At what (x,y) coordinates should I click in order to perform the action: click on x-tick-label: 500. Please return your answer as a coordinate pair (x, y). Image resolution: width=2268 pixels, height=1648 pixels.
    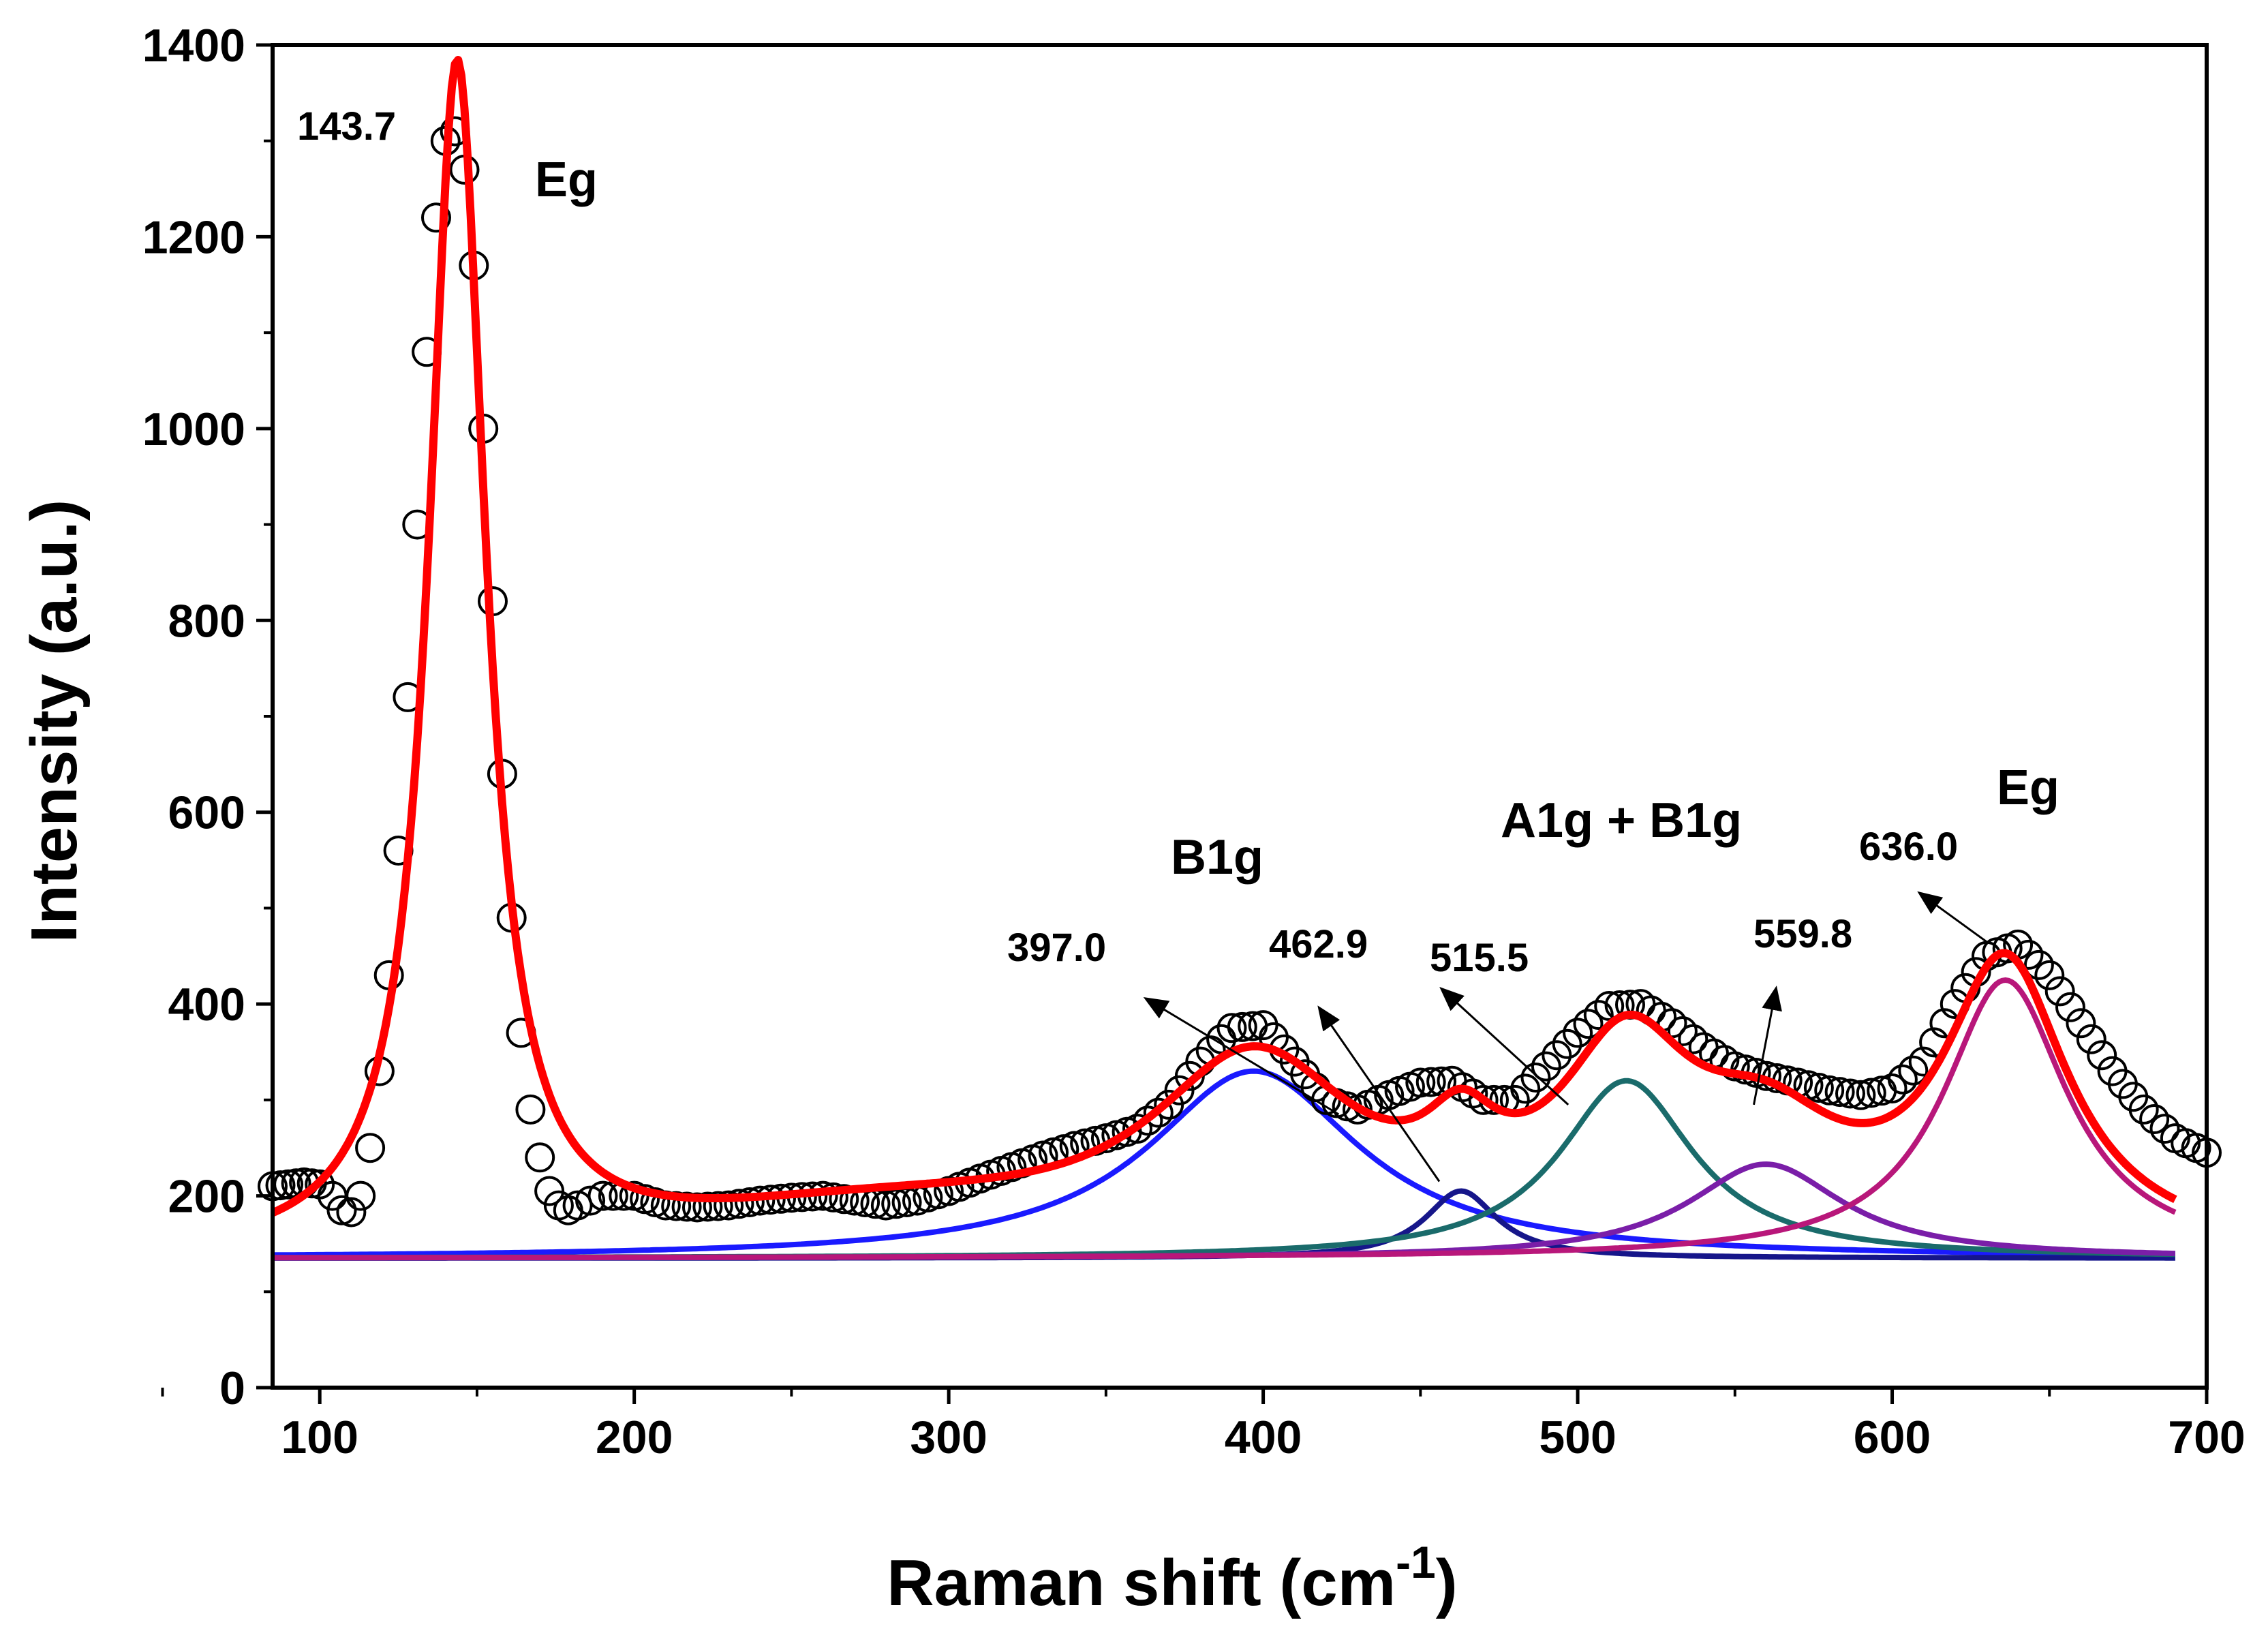
    Looking at the image, I should click on (1577, 1437).